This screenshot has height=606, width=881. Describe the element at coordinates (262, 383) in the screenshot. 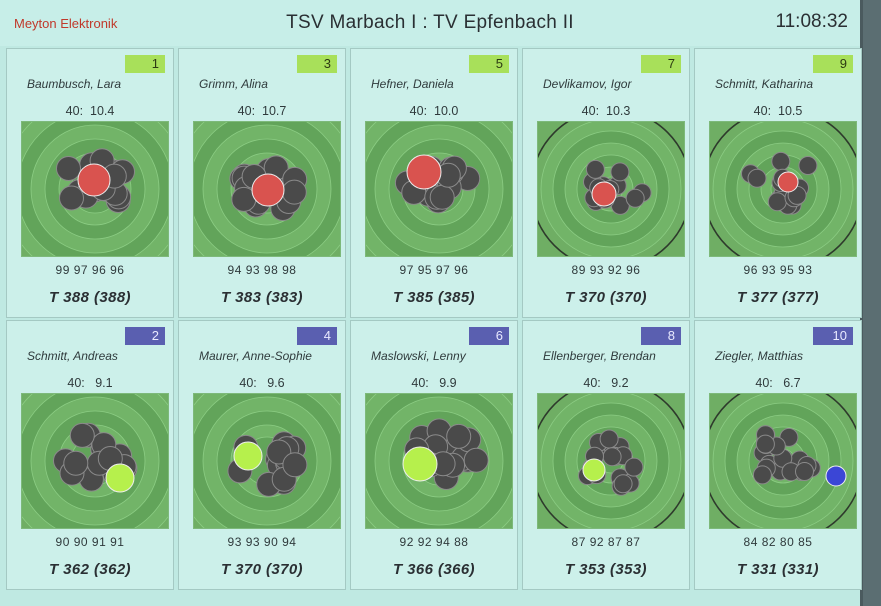

I see `last-shot-value: 40: 9.6` at that location.